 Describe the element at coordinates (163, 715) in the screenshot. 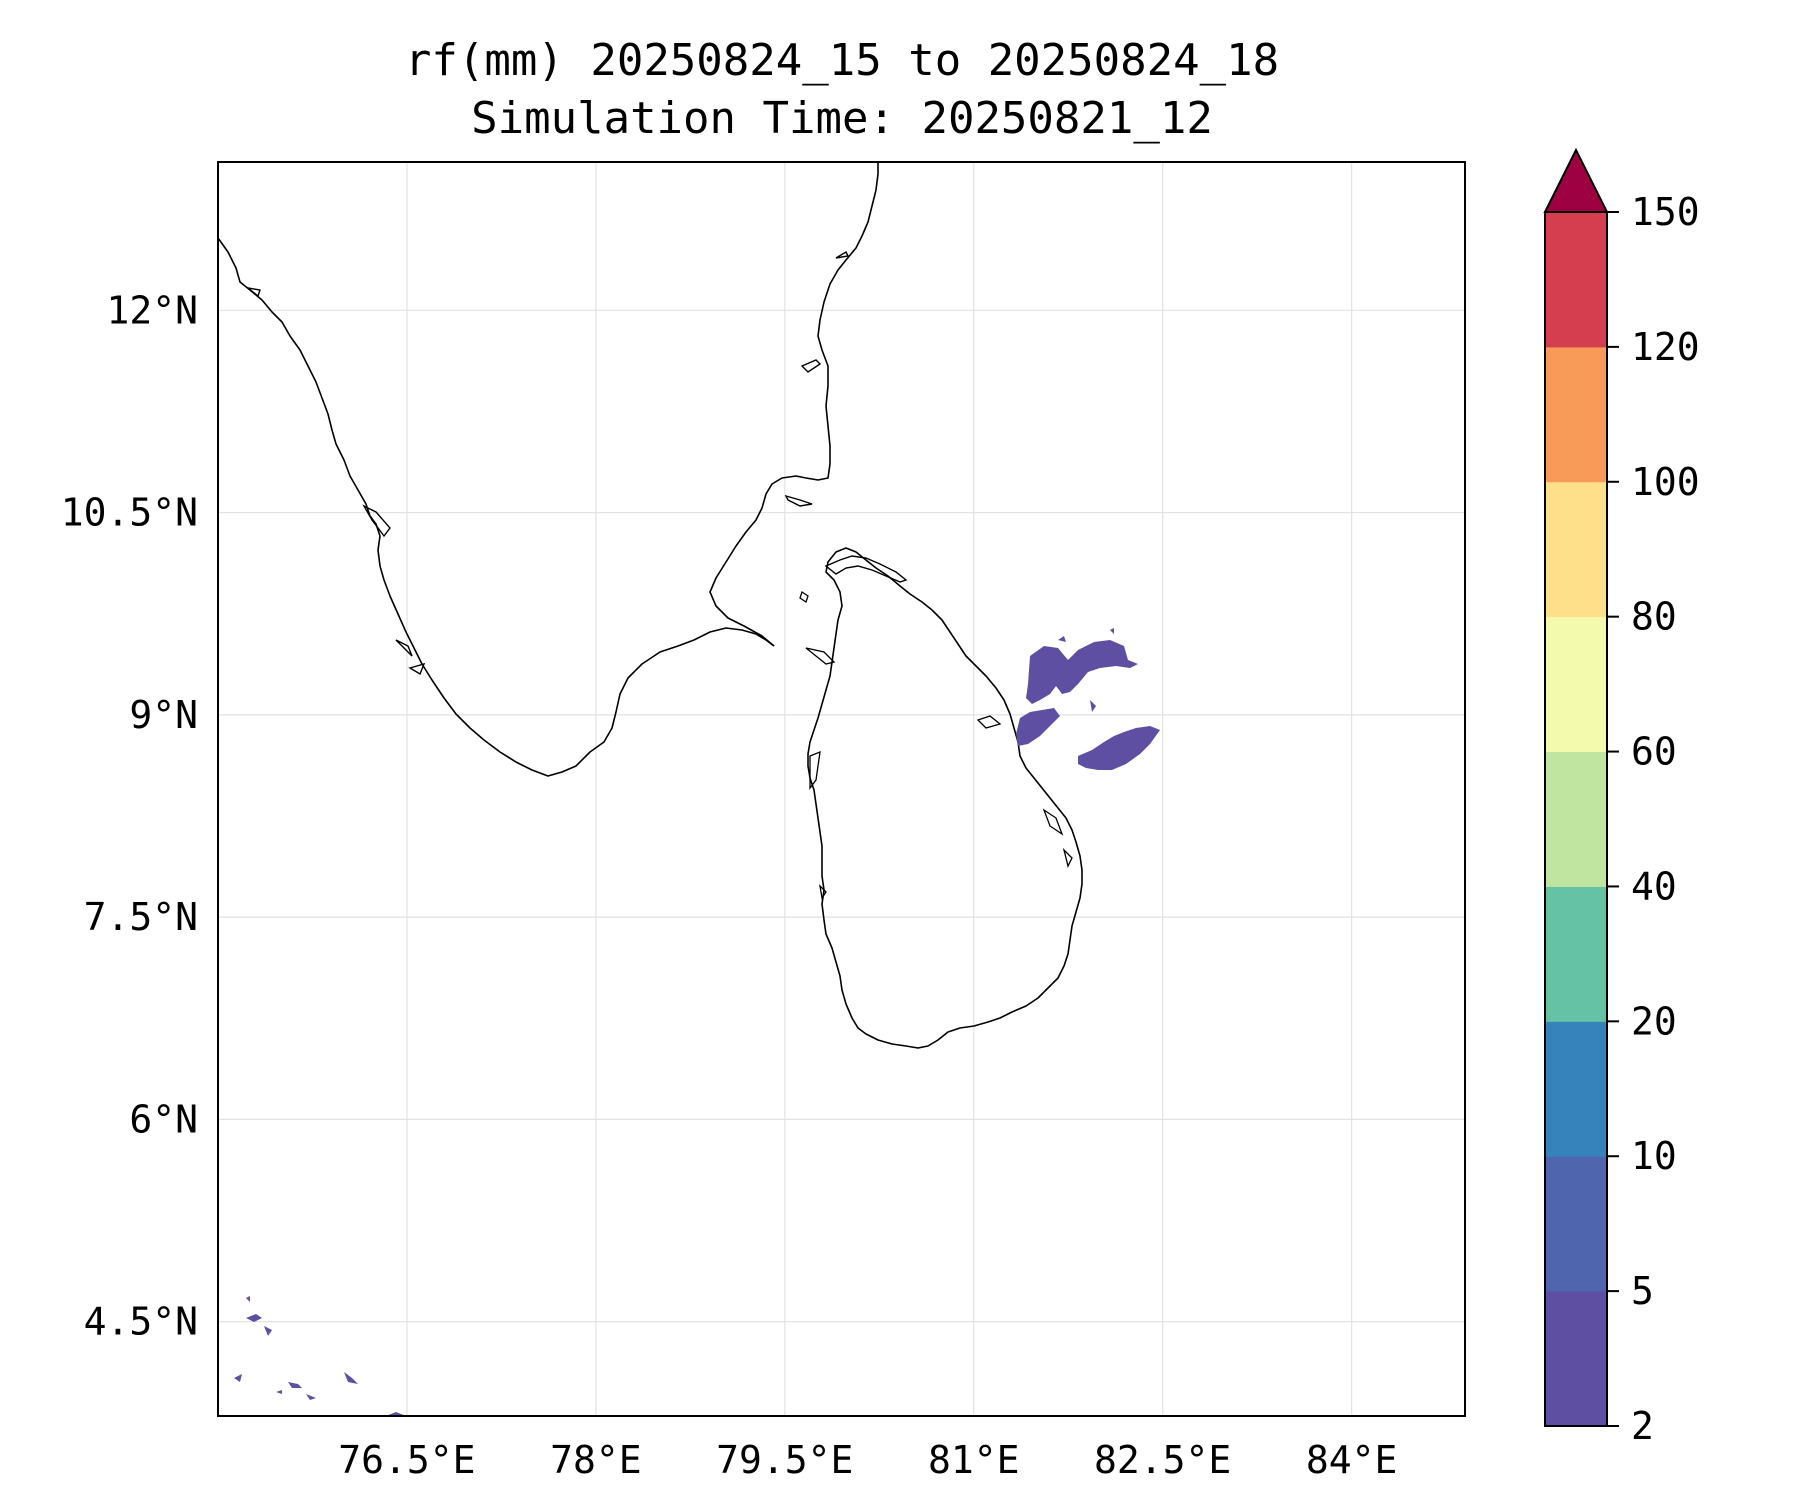

I see `y-tick-label: 9°N` at that location.